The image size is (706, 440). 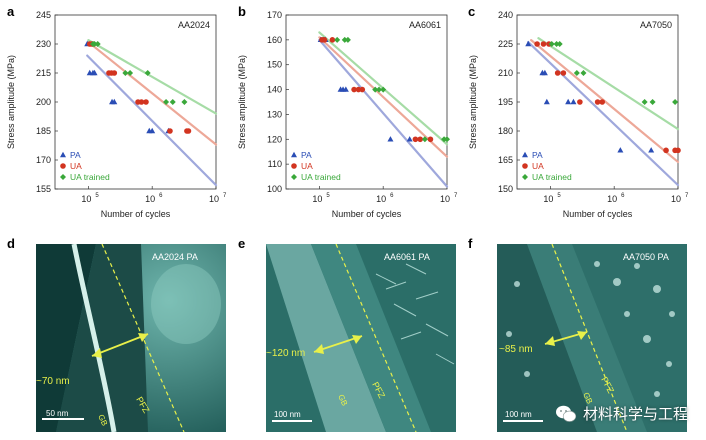 What do you see at coordinates (242, 102) in the screenshot?
I see `y-axis-label-aa6061: Stress amplitude (MPa)` at bounding box center [242, 102].